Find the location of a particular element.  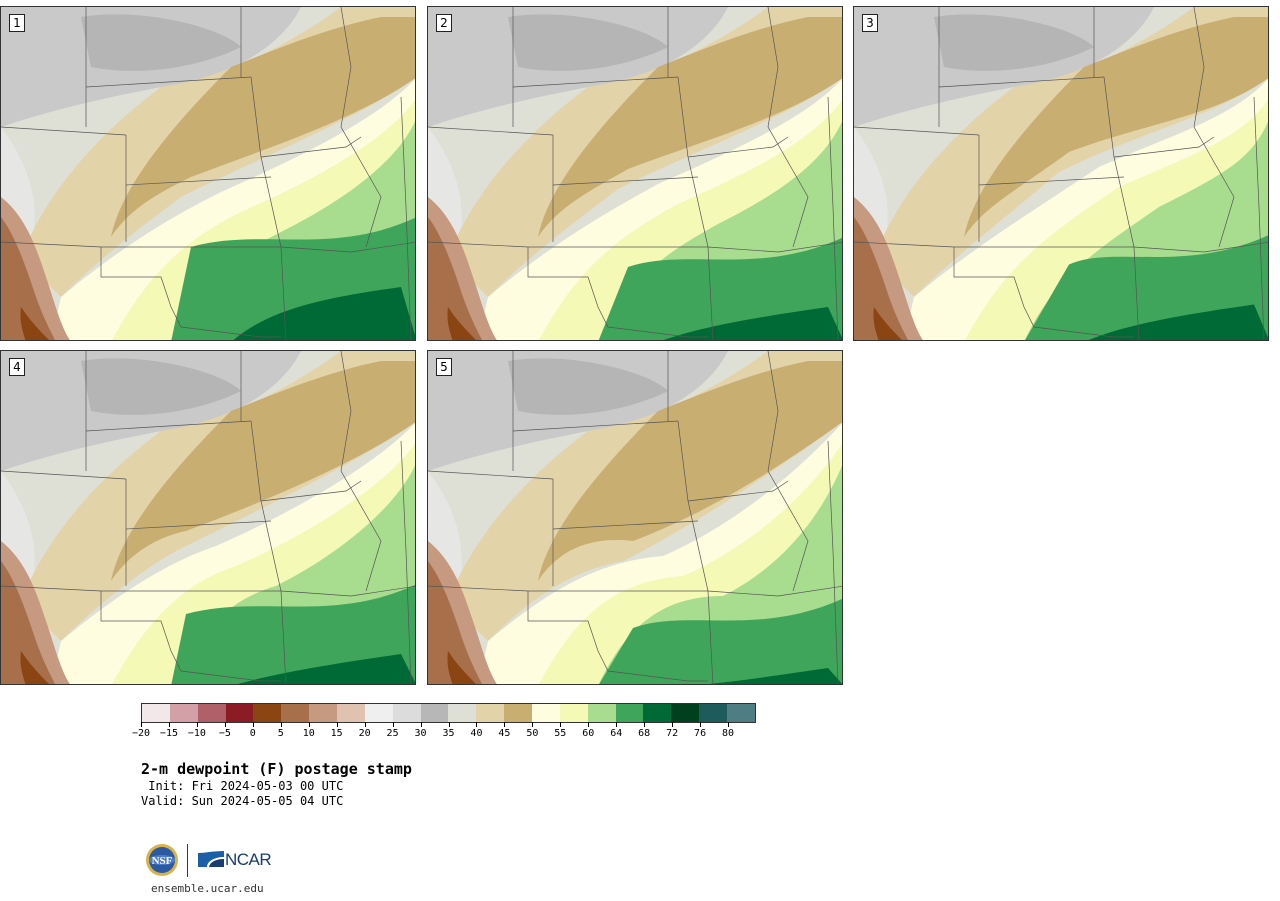

colorbar-tick-label: 40 is located at coordinates (476, 733).